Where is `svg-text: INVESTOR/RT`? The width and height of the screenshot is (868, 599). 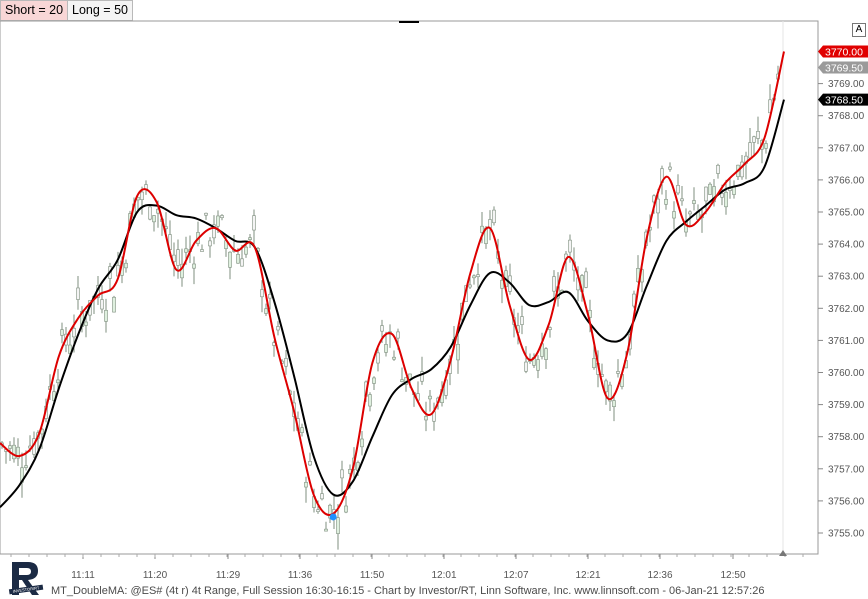 svg-text: INVESTOR/RT is located at coordinates (26, 589).